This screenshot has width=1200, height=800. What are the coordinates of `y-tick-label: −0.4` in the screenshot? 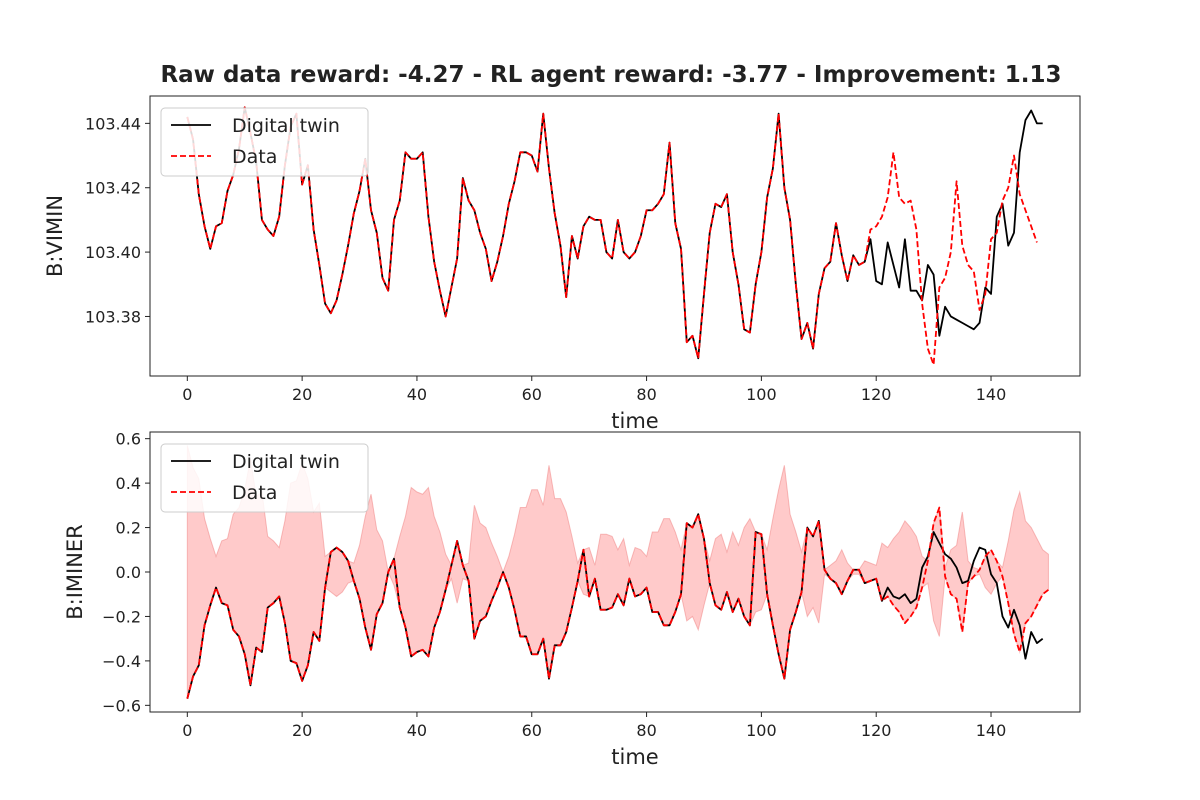 It's located at (121, 661).